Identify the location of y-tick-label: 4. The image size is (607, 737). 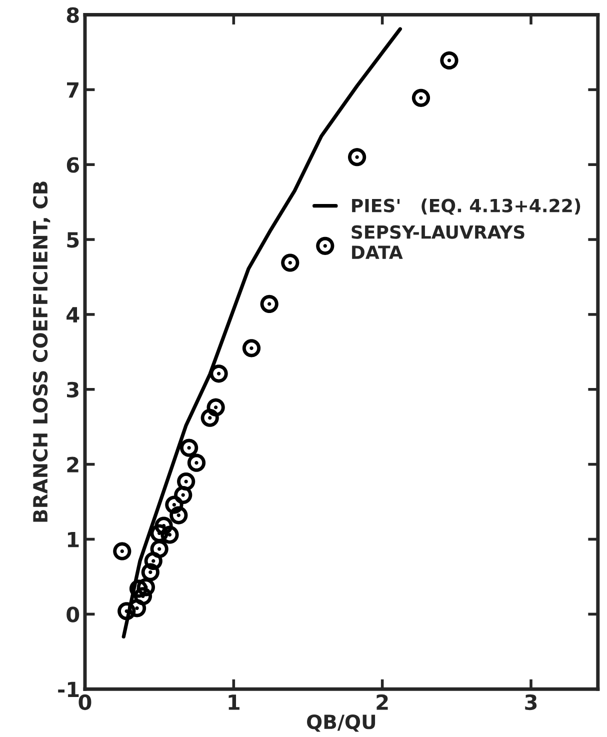
(73, 314).